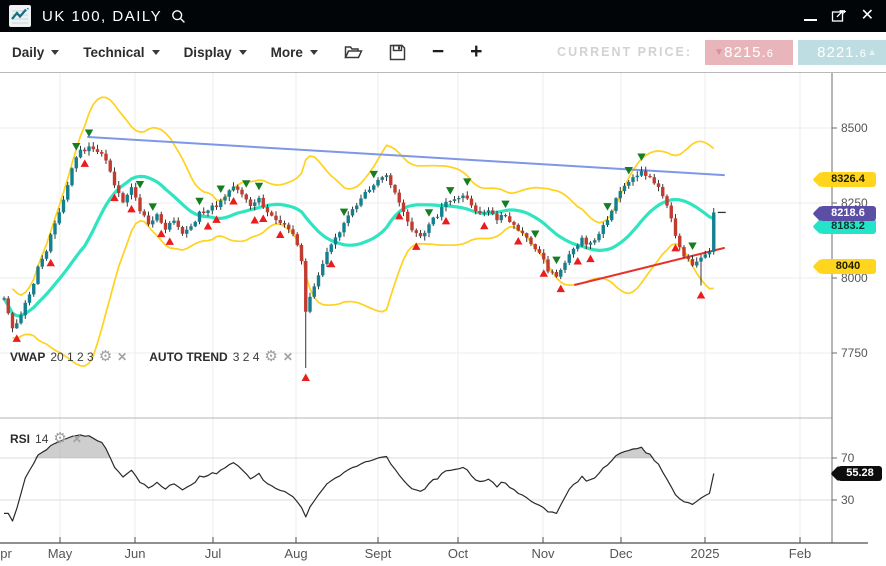 The height and width of the screenshot is (566, 886). I want to click on rsi-params: 14, so click(42, 439).